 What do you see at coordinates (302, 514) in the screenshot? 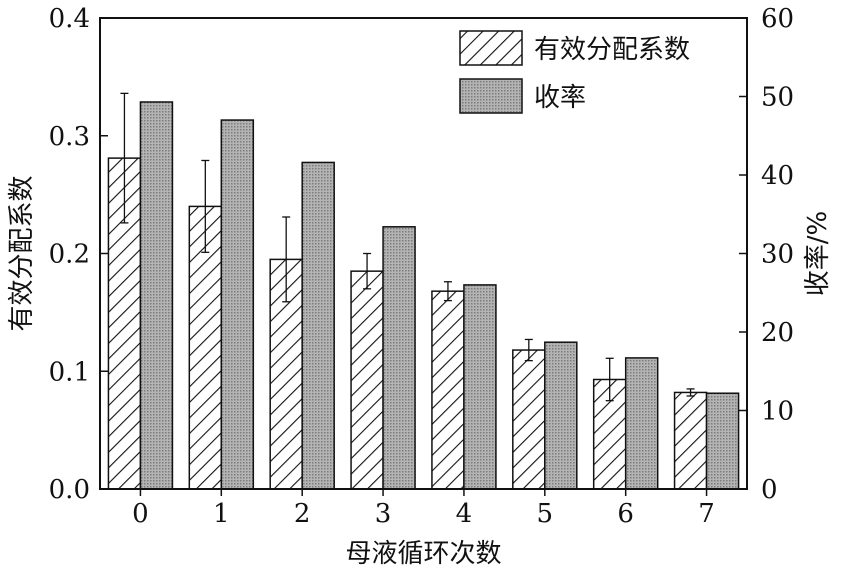
I see `x-tick-label: 2` at bounding box center [302, 514].